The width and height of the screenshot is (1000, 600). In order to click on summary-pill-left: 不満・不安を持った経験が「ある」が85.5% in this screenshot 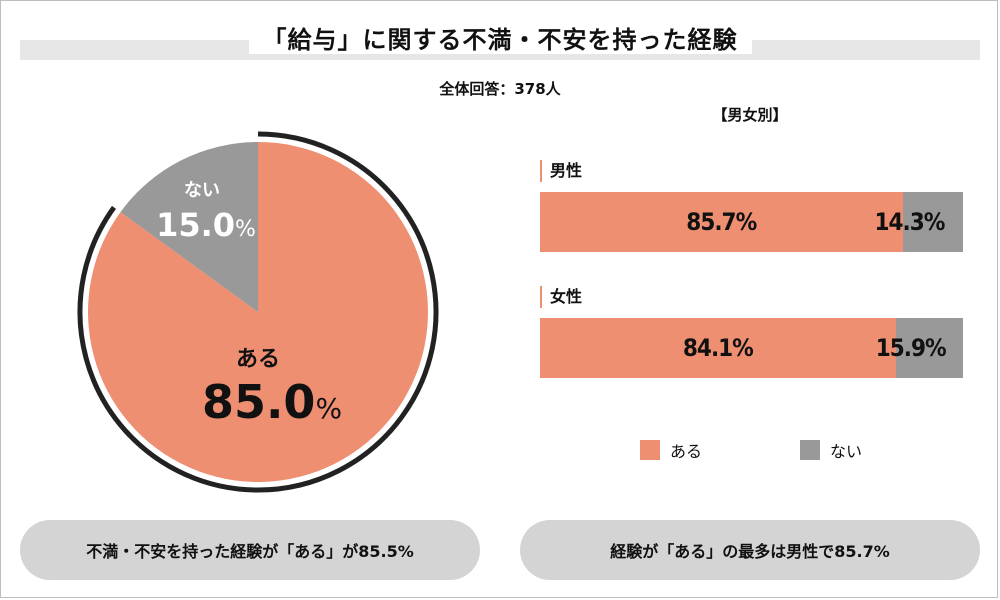, I will do `click(250, 550)`.